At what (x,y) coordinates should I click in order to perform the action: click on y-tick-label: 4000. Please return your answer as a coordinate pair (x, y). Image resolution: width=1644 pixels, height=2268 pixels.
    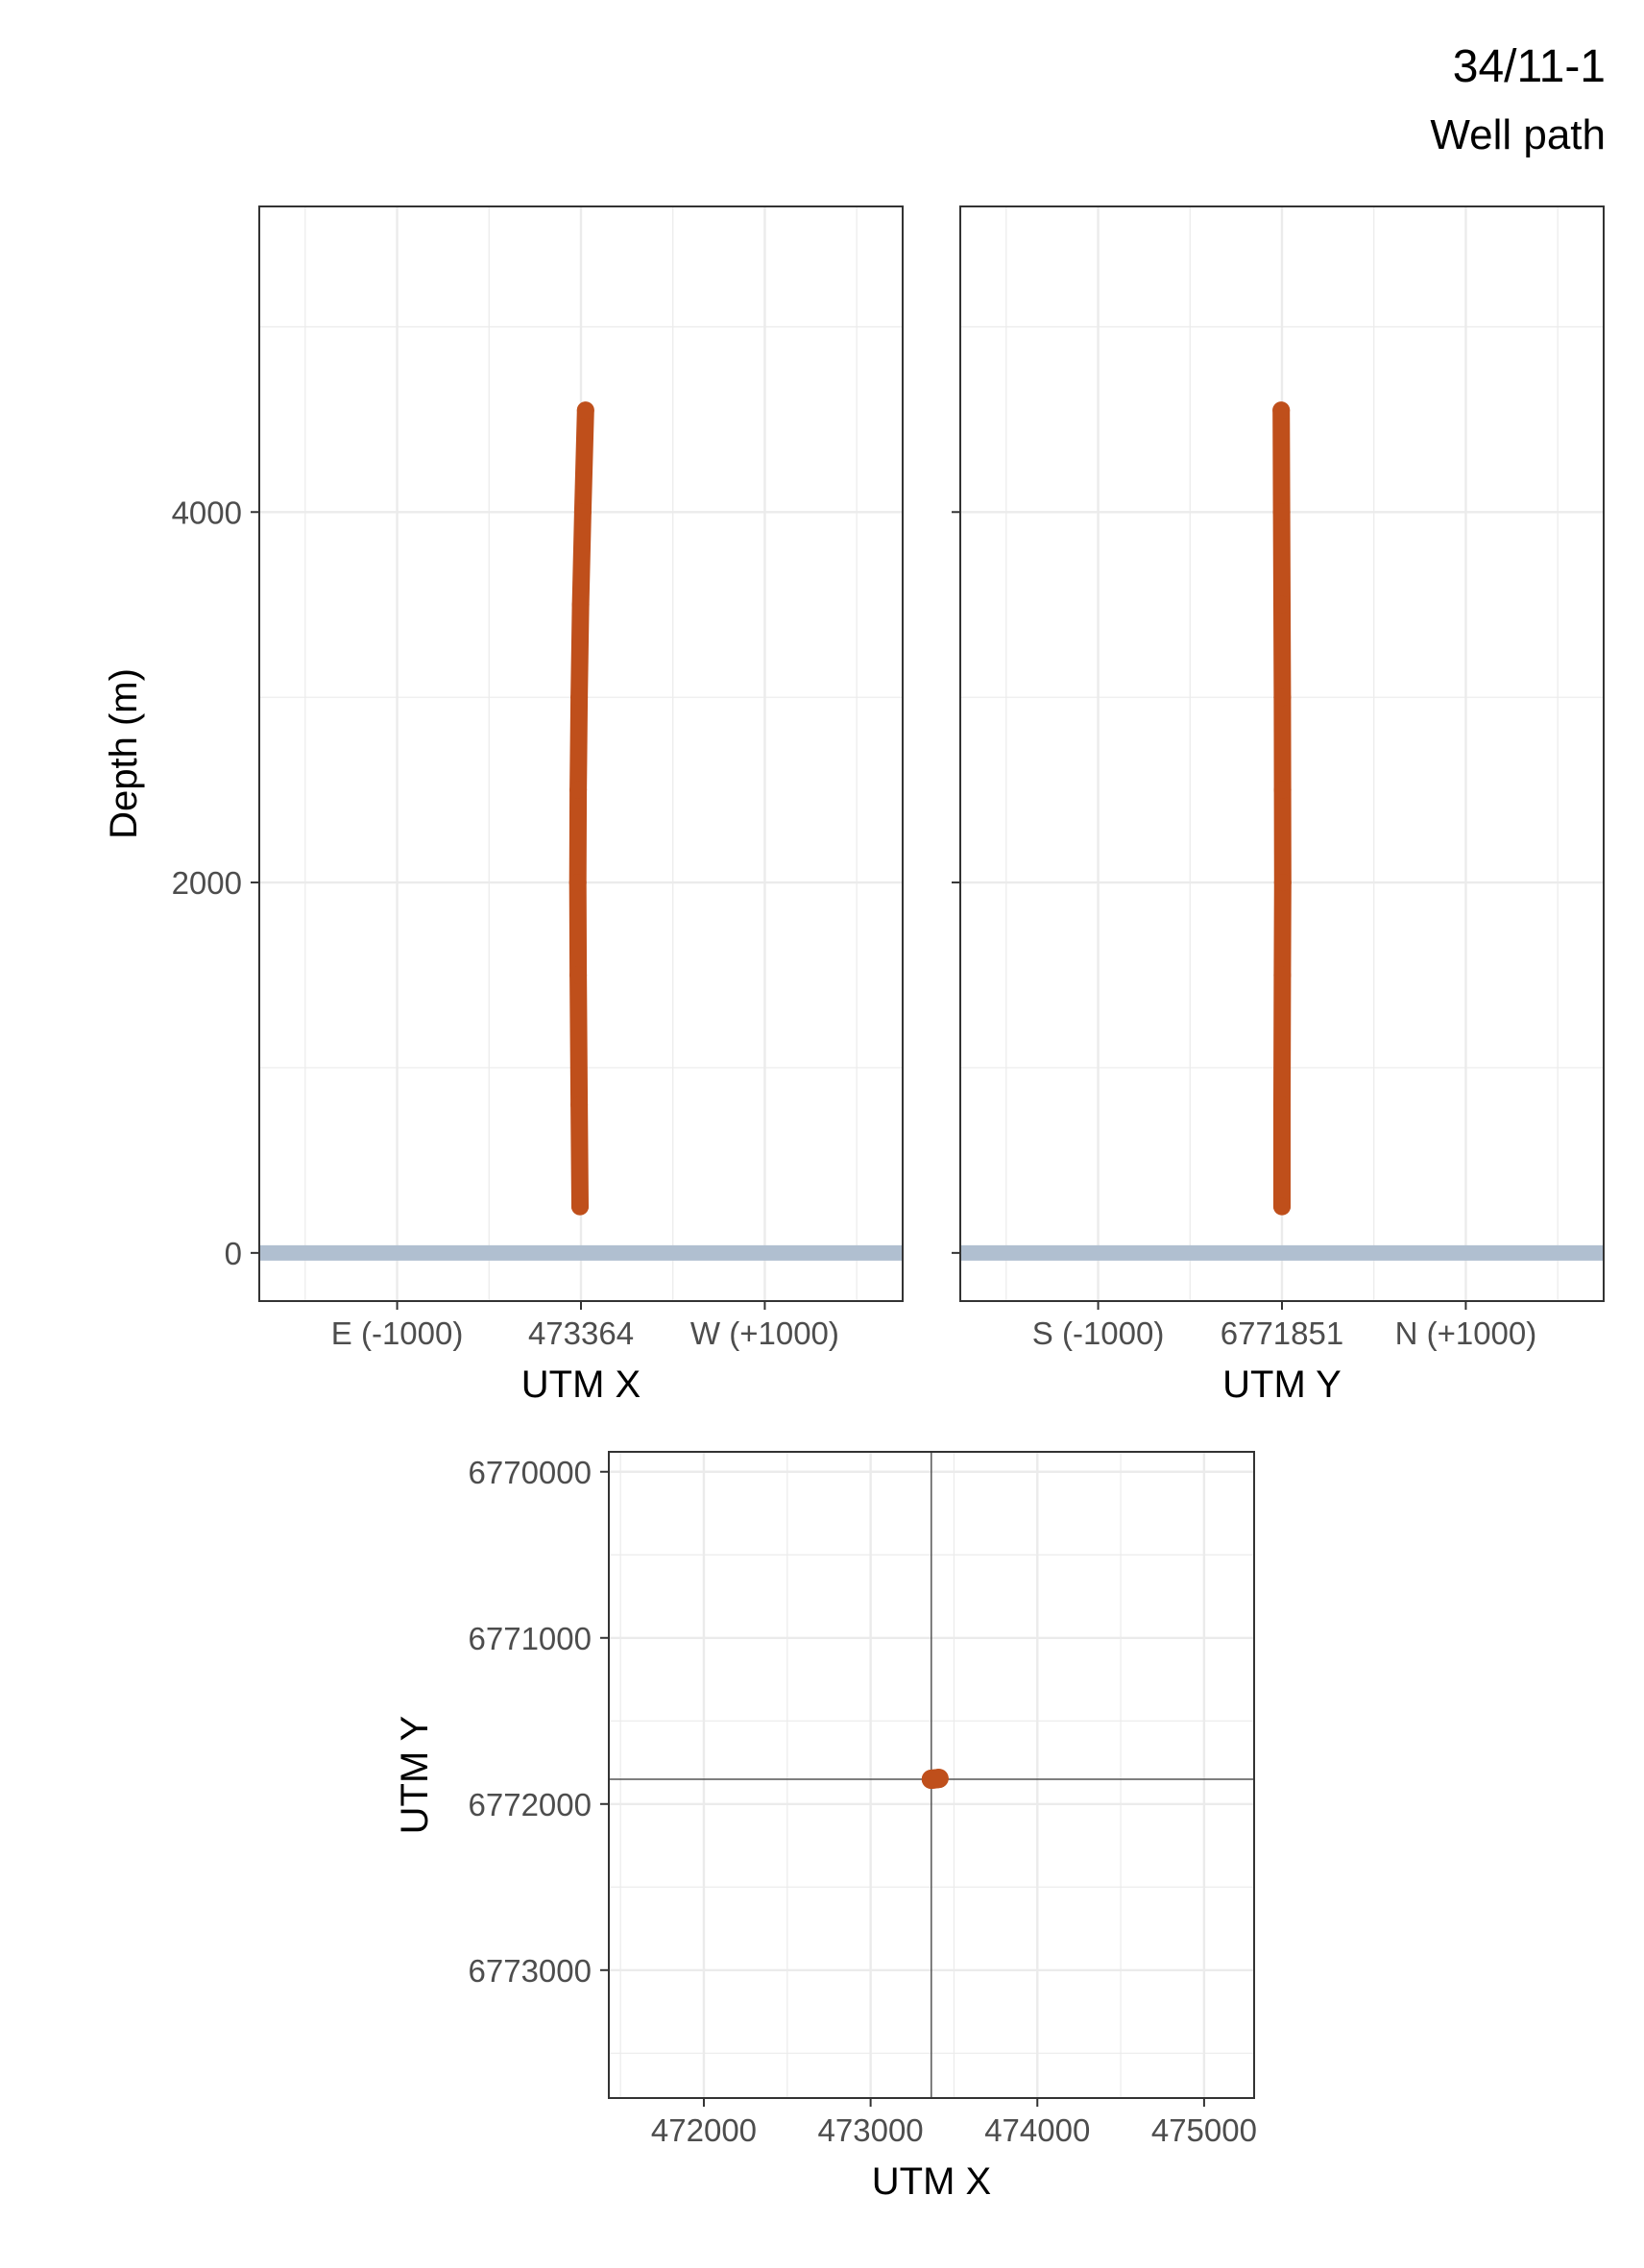
    Looking at the image, I should click on (207, 512).